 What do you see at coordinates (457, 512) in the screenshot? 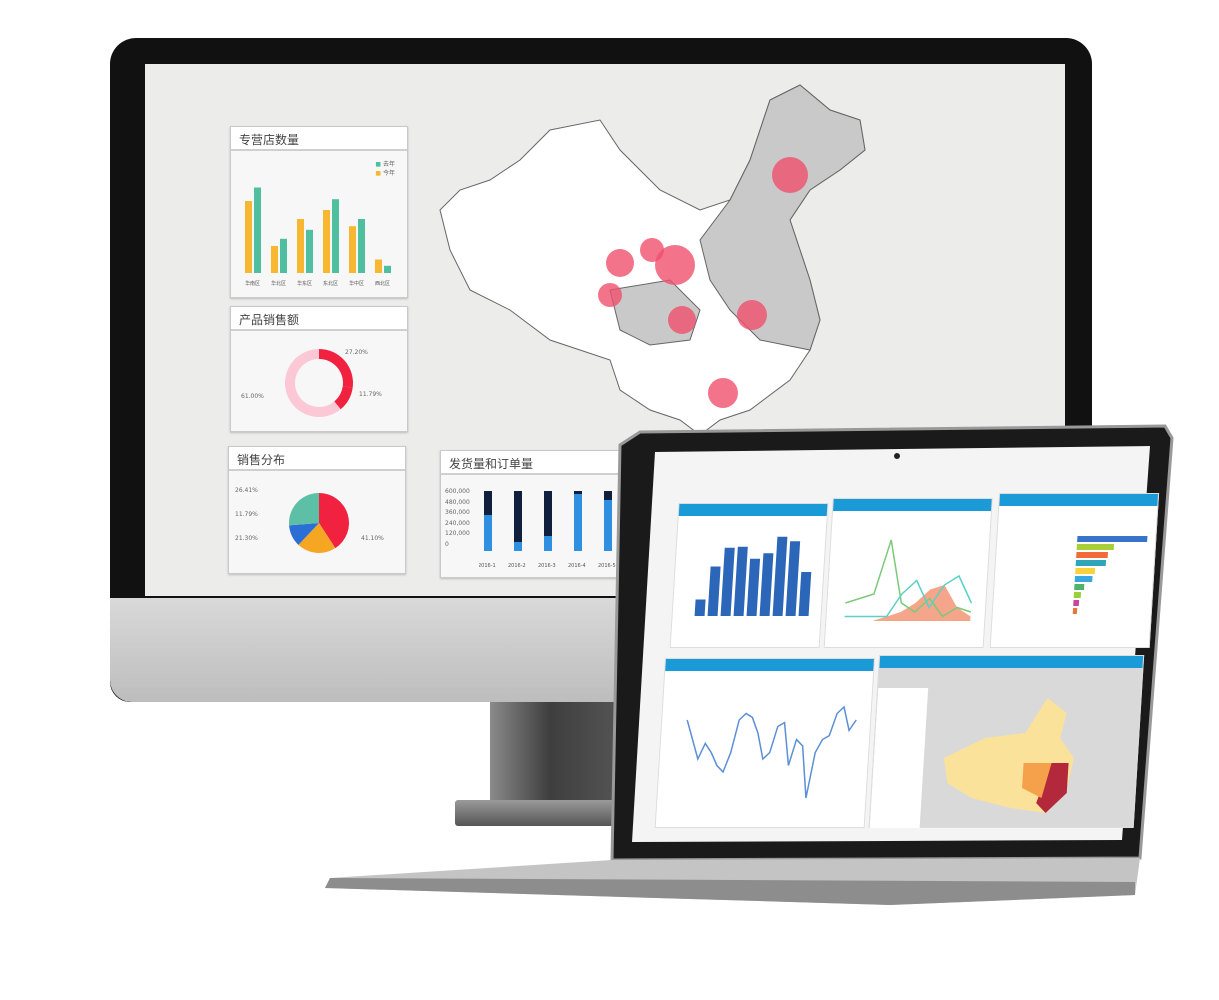
I see `y-tick: 360,000` at bounding box center [457, 512].